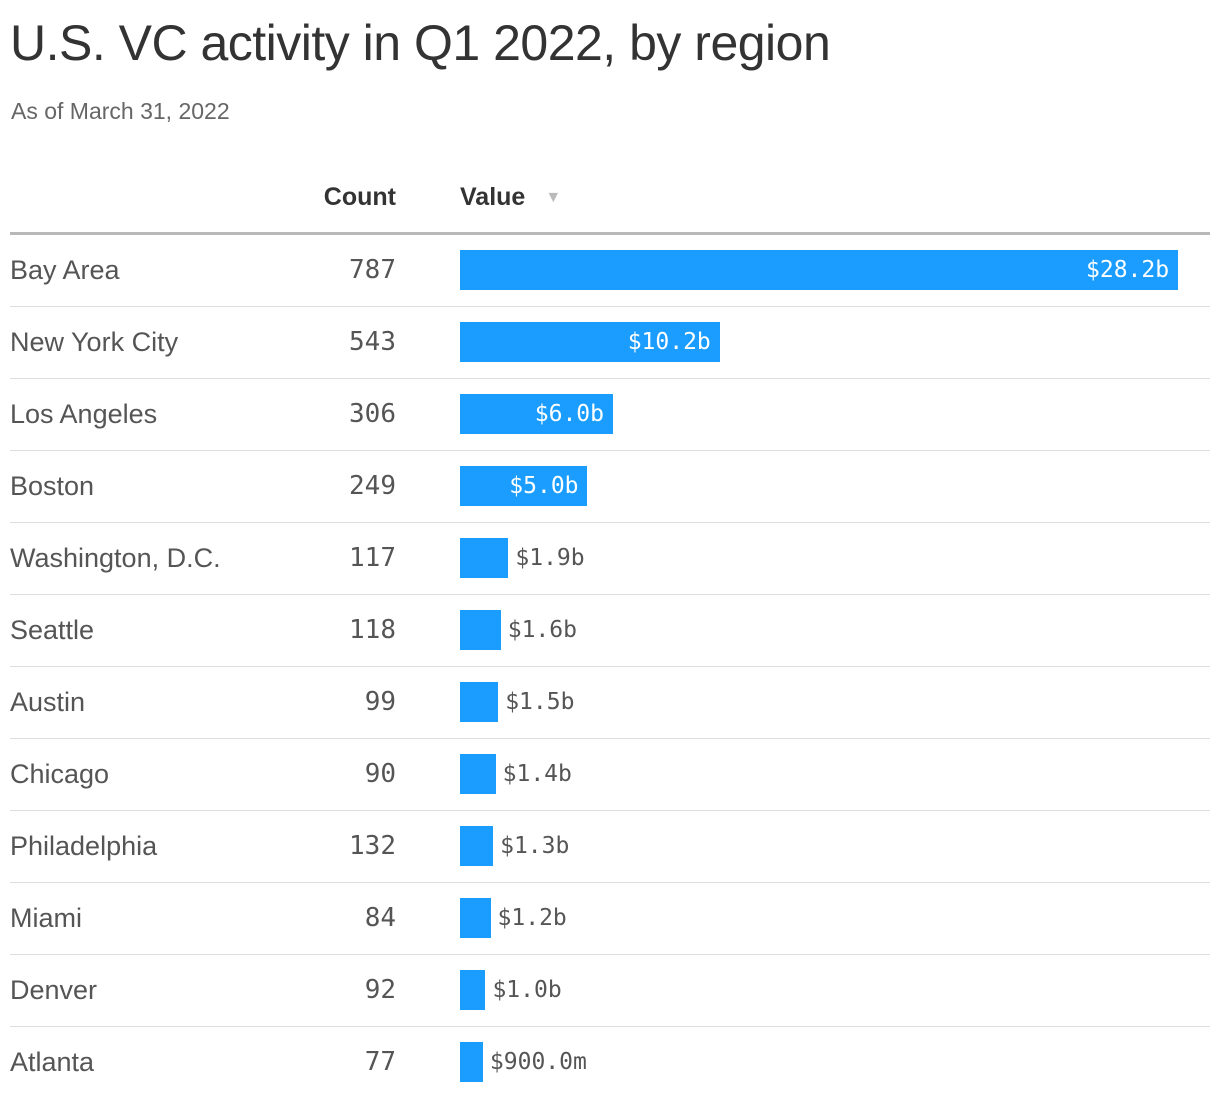 The height and width of the screenshot is (1108, 1220). Describe the element at coordinates (359, 197) in the screenshot. I see `column-header-count-label: Count` at that location.